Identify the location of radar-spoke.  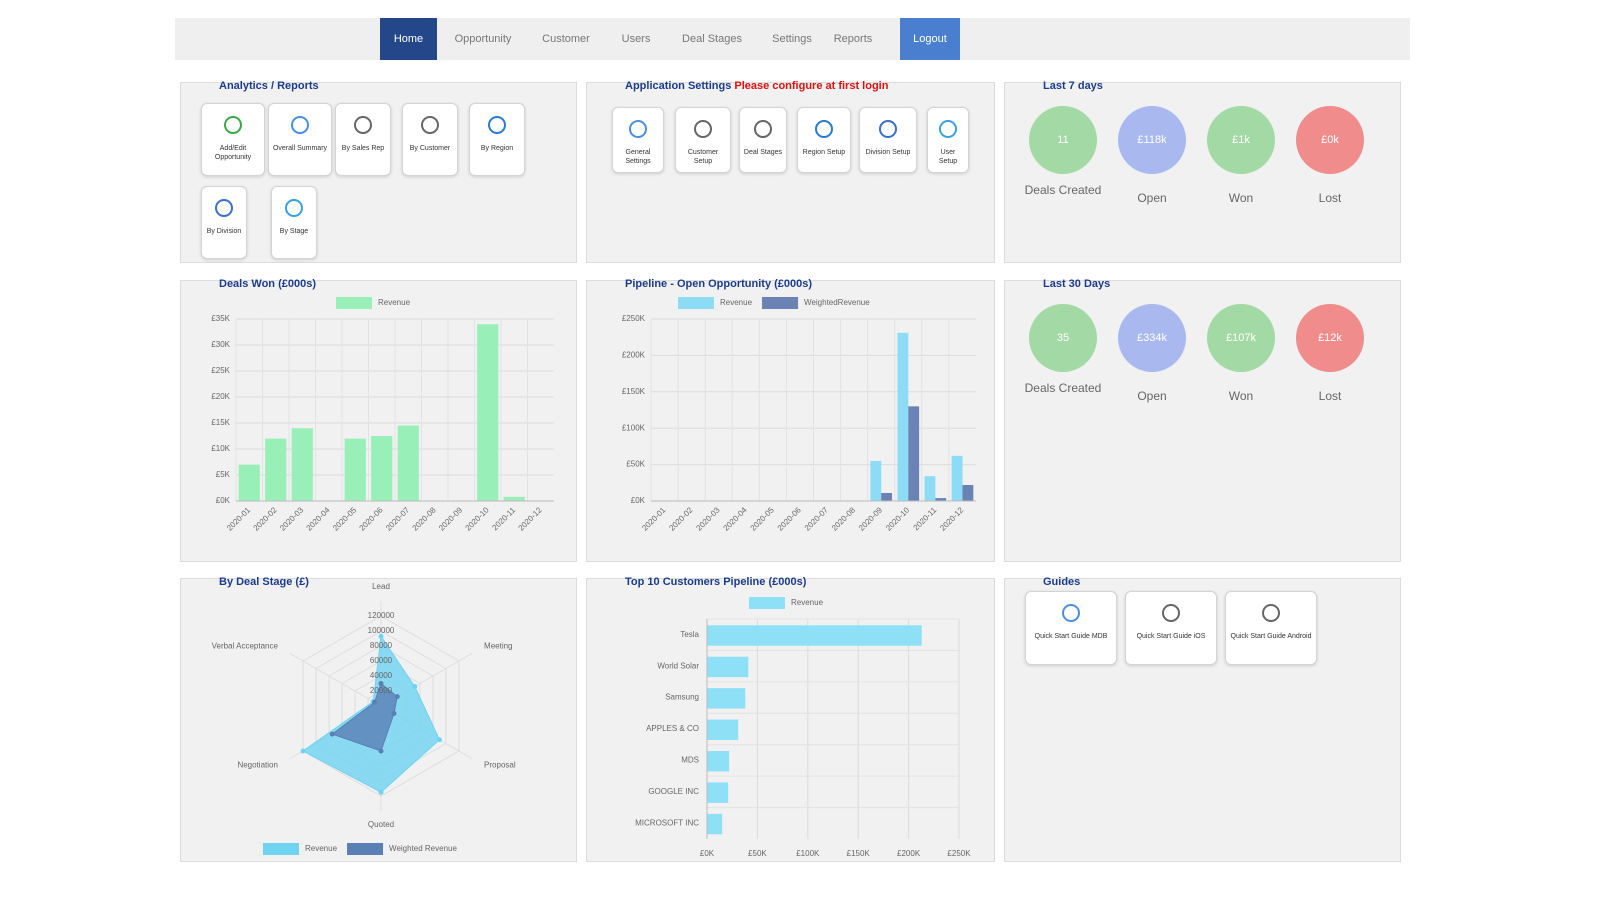
(335, 680).